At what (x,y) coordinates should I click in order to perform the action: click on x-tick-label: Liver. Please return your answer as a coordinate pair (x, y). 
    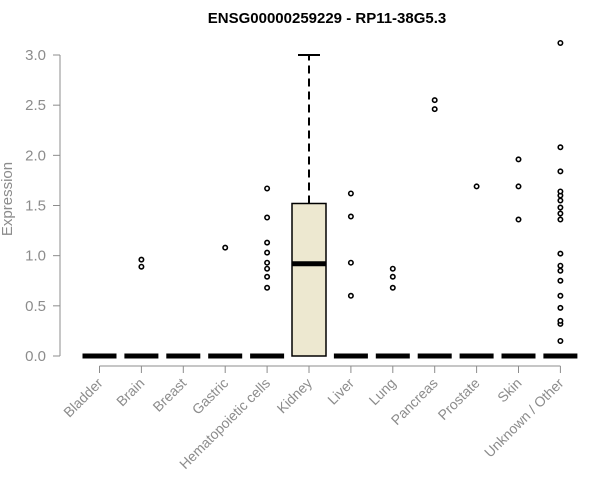
    Looking at the image, I should click on (340, 391).